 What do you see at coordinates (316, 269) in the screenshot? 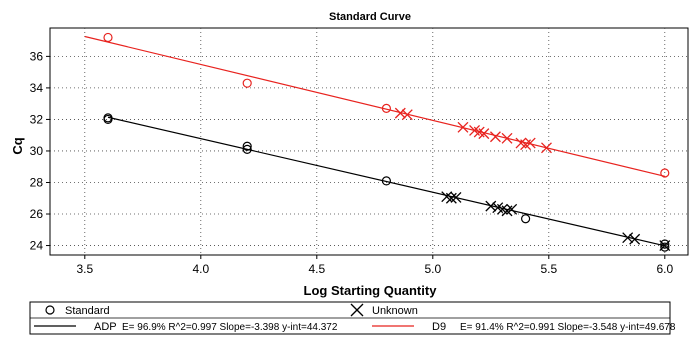
I see `x-tick-label: 4.5` at bounding box center [316, 269].